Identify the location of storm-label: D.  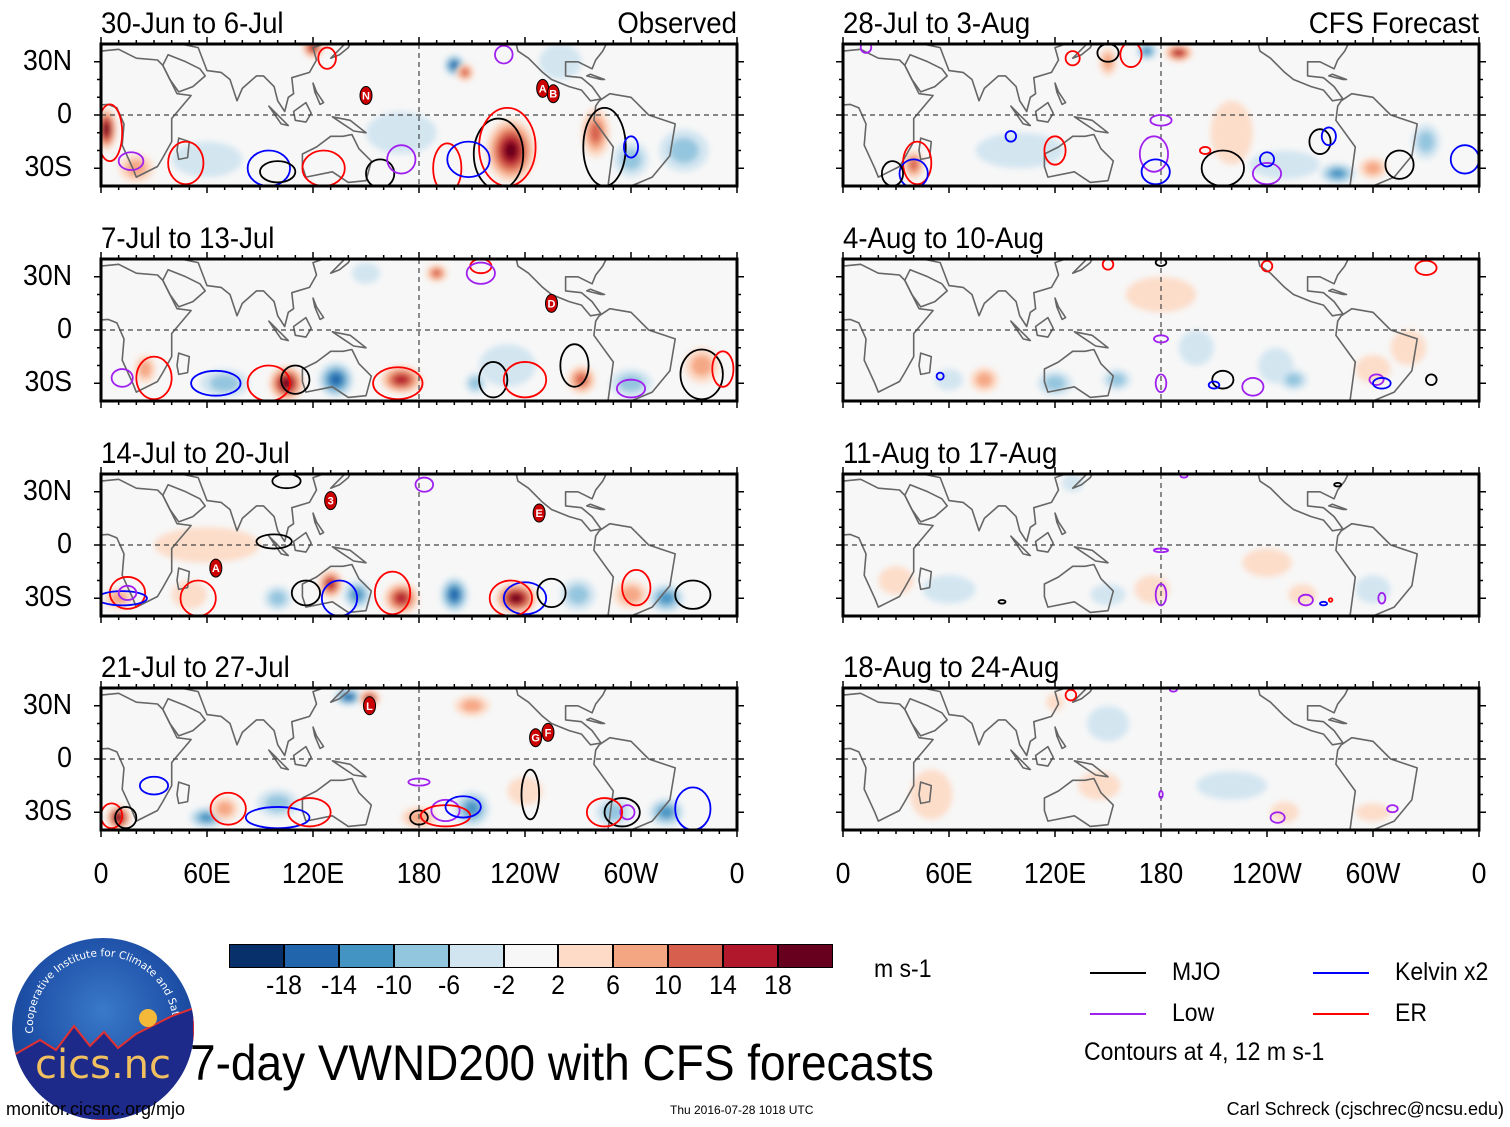
(552, 304).